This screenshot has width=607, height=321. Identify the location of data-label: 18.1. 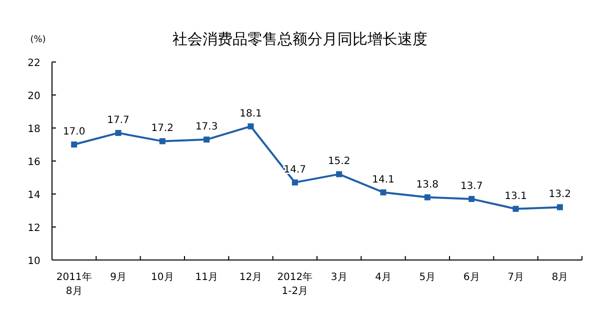
(251, 114).